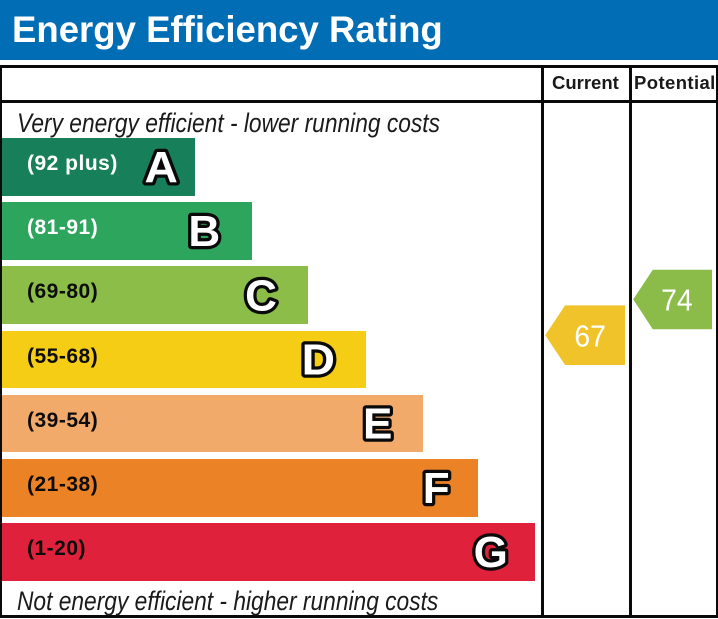 This screenshot has width=718, height=619. I want to click on svg-text: B, so click(204, 231).